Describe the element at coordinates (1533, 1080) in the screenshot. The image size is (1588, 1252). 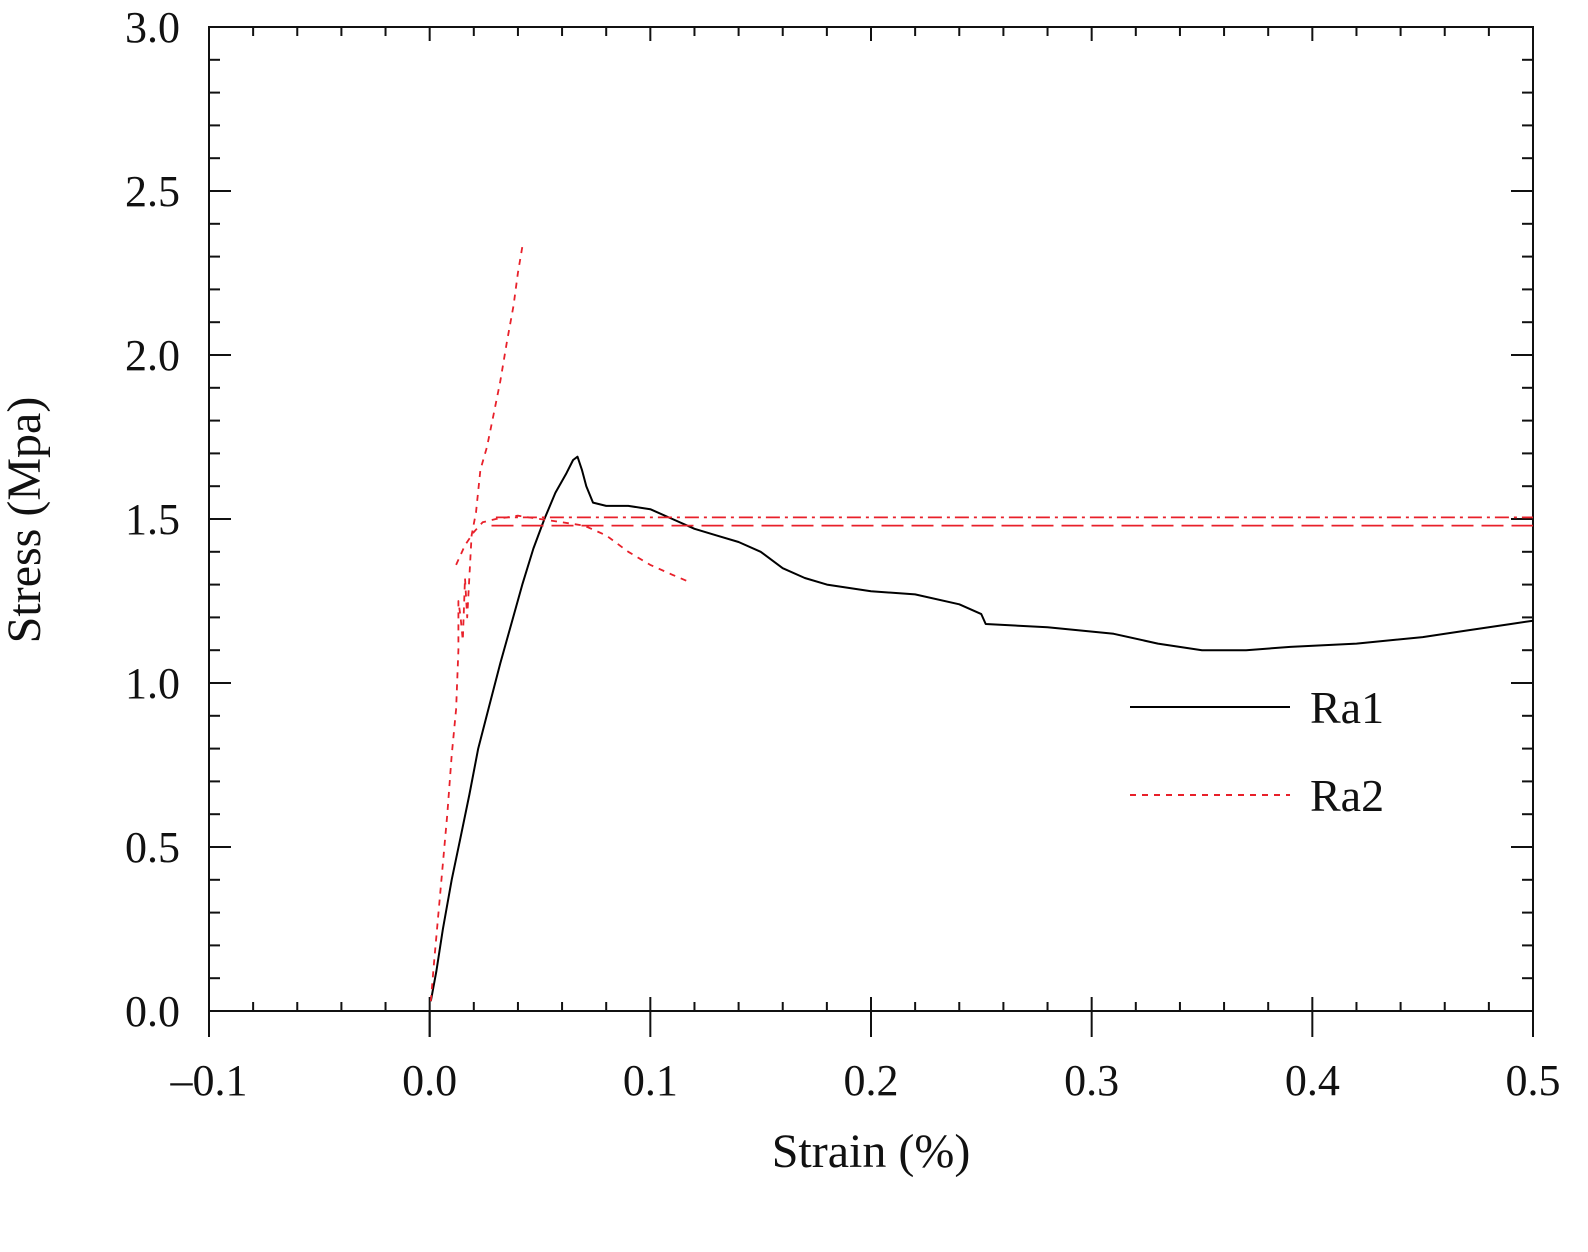
I see `x-tick-label: 0.5` at that location.